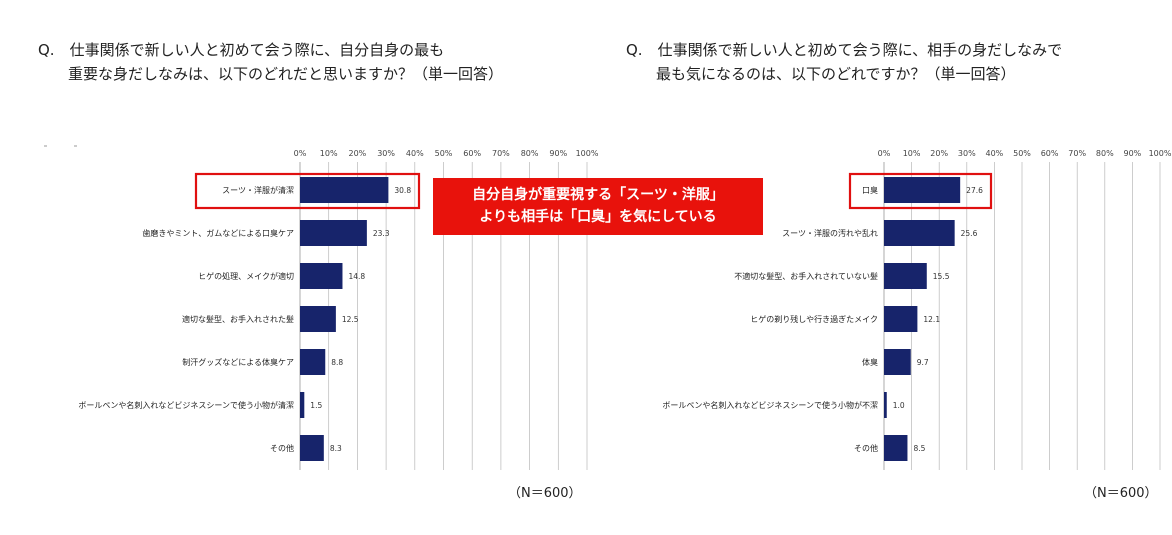 The image size is (1172, 535). I want to click on callout-line1: 自分自身が重要視する「スーツ・洋服」, so click(598, 195).